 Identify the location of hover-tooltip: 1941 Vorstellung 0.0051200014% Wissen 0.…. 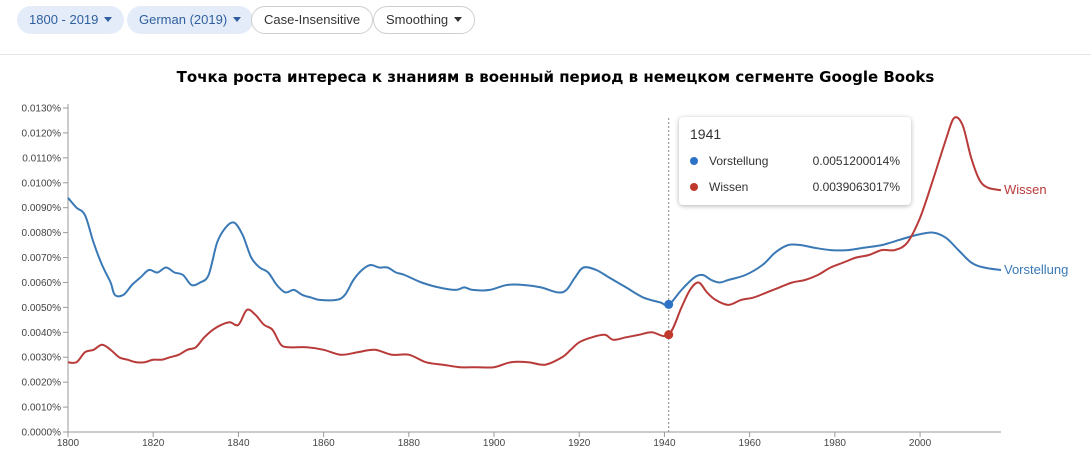
(795, 161).